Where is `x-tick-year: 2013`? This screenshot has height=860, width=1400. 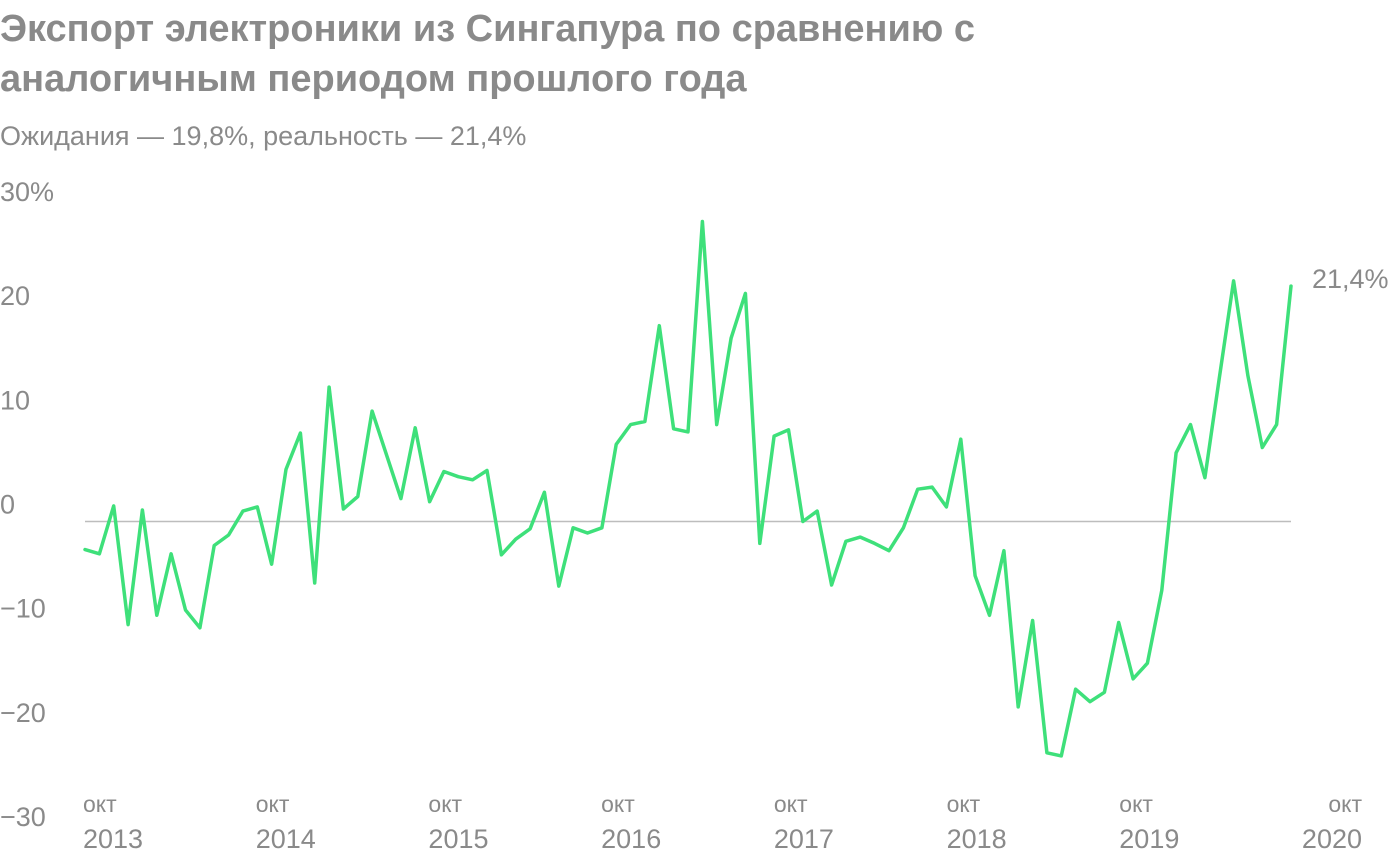
x-tick-year: 2013 is located at coordinates (113, 839).